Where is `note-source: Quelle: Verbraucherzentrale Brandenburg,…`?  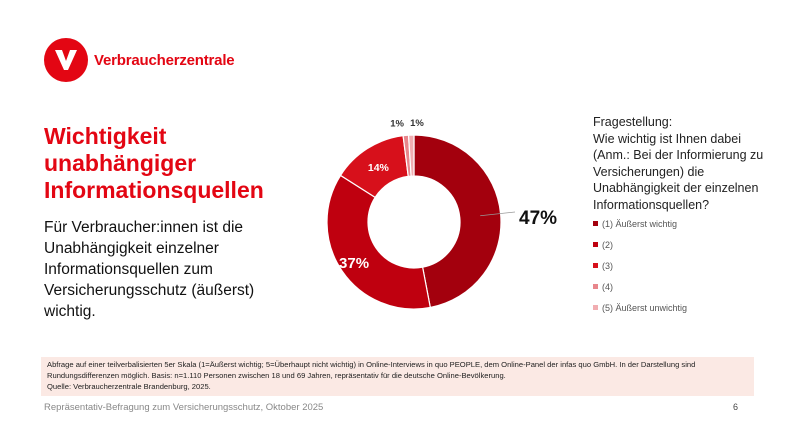 note-source: Quelle: Verbraucherzentrale Brandenburg,… is located at coordinates (129, 386).